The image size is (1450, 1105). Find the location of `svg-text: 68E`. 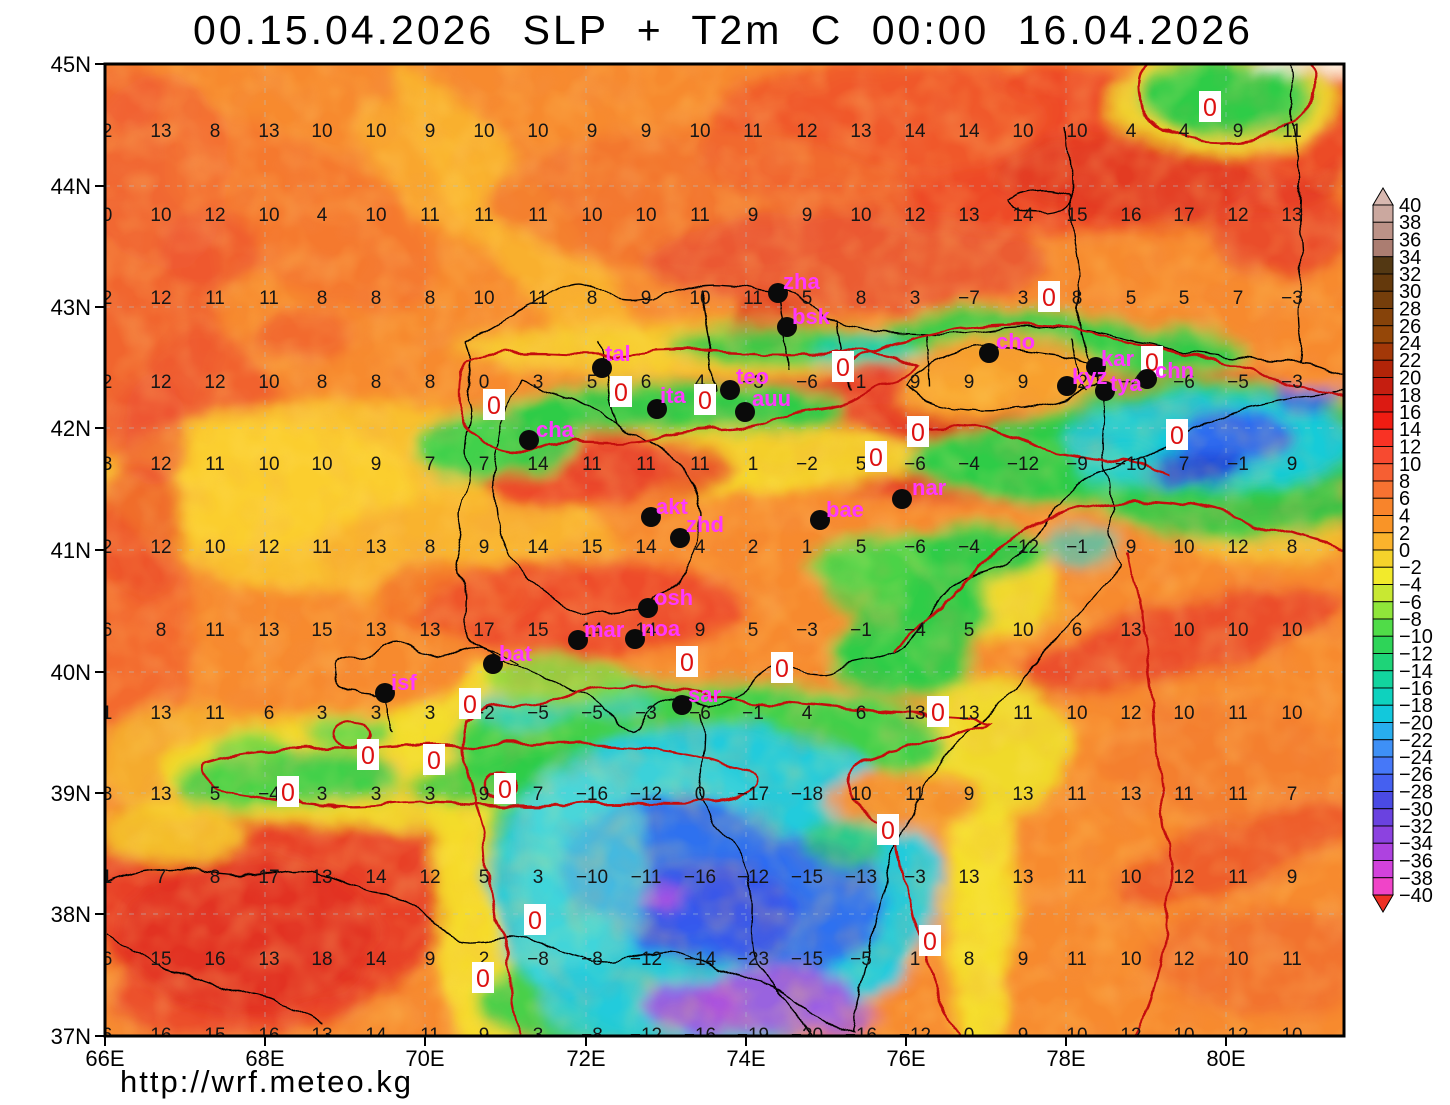

svg-text: 68E is located at coordinates (264, 1058).